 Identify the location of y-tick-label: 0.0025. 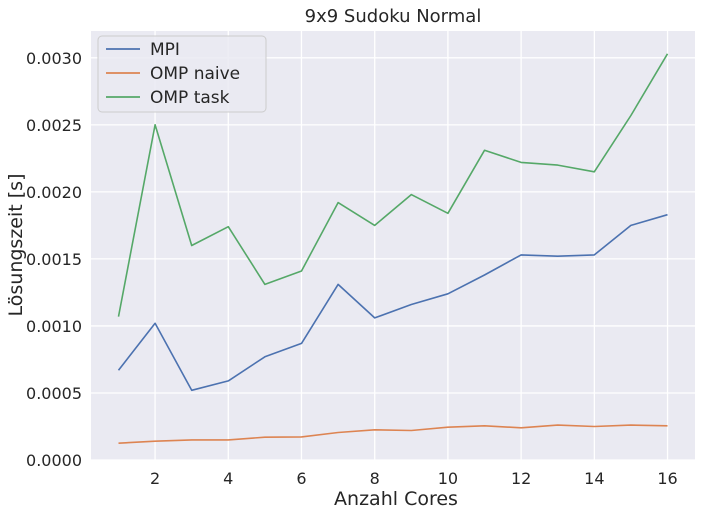
(54, 125).